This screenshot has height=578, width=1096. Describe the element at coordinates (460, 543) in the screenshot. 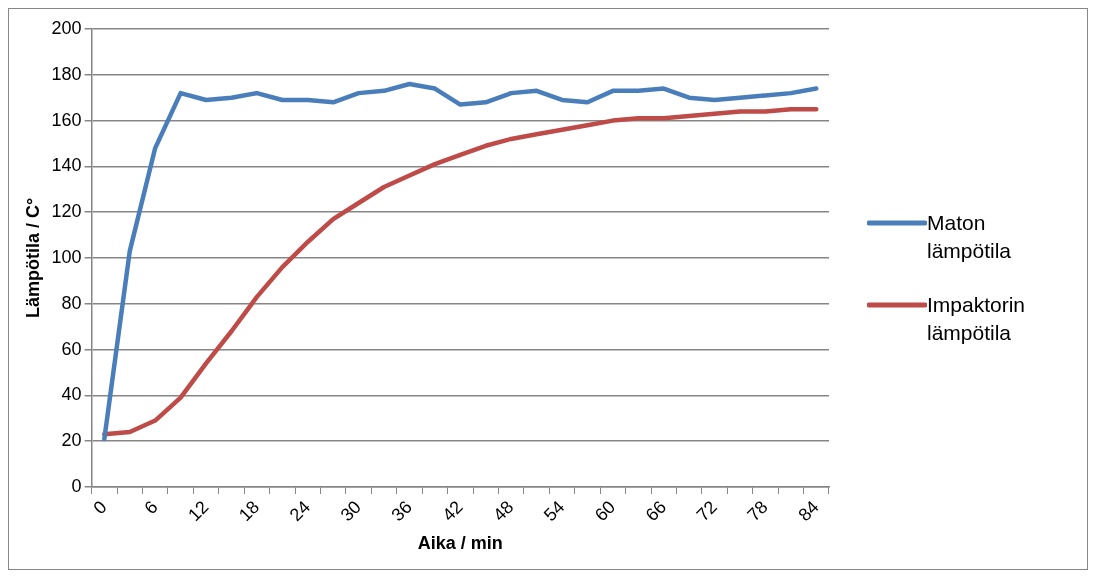

I see `x-axis-title: Aika / min` at that location.